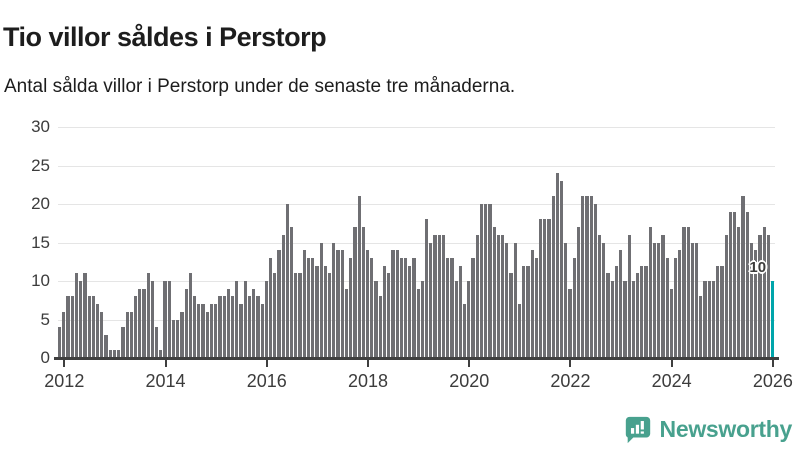  Describe the element at coordinates (368, 381) in the screenshot. I see `x-tick-label: 2018` at that location.